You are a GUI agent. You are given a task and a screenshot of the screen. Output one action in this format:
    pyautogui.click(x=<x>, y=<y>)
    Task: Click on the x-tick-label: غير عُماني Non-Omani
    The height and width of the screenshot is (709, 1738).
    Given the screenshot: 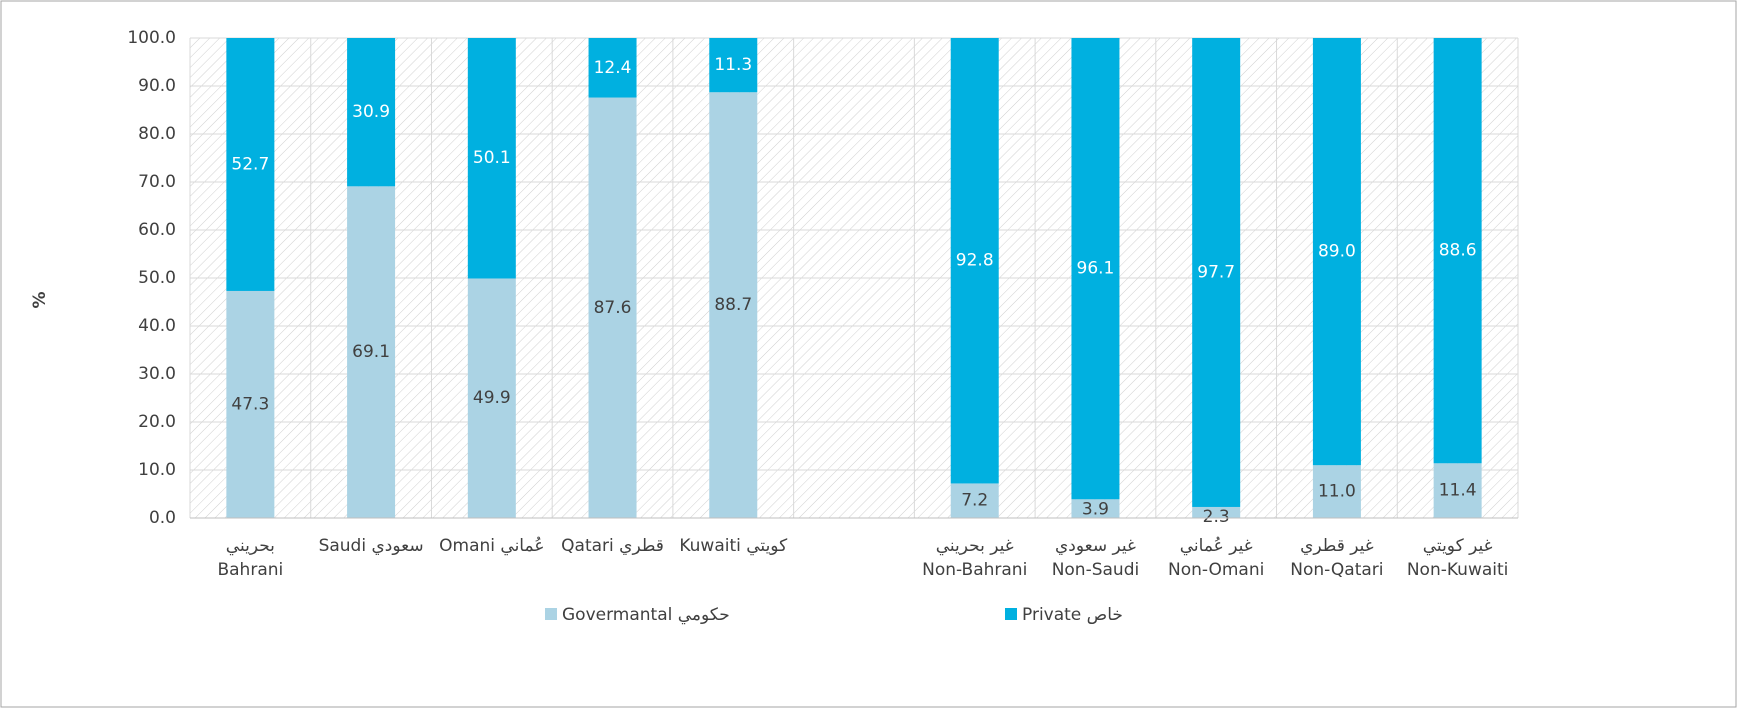 What is the action you would take?
    pyautogui.click(x=1216, y=558)
    